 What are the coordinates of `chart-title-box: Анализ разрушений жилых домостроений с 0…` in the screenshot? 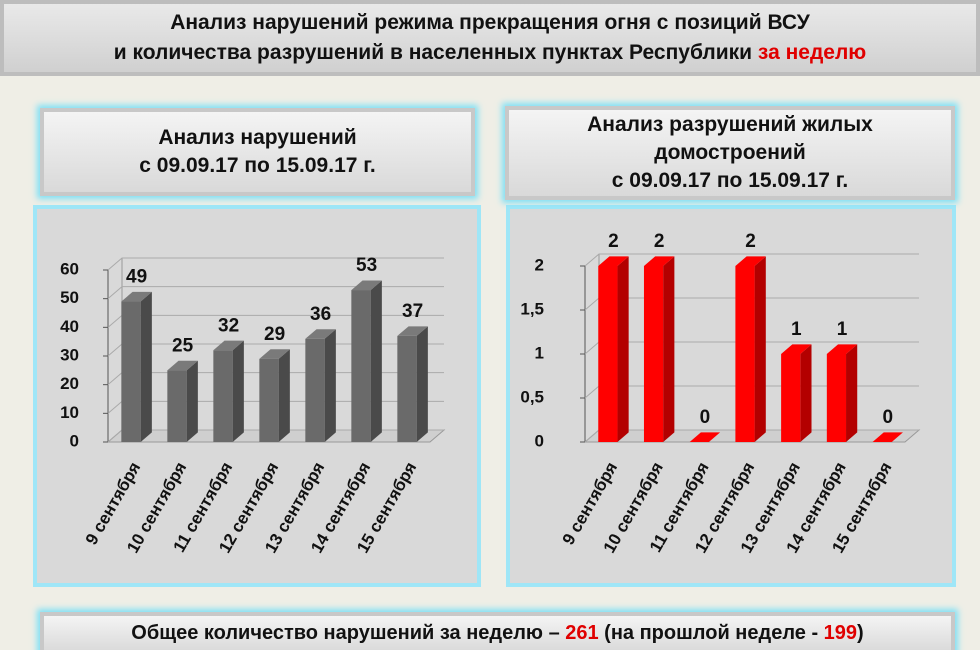 It's located at (730, 153).